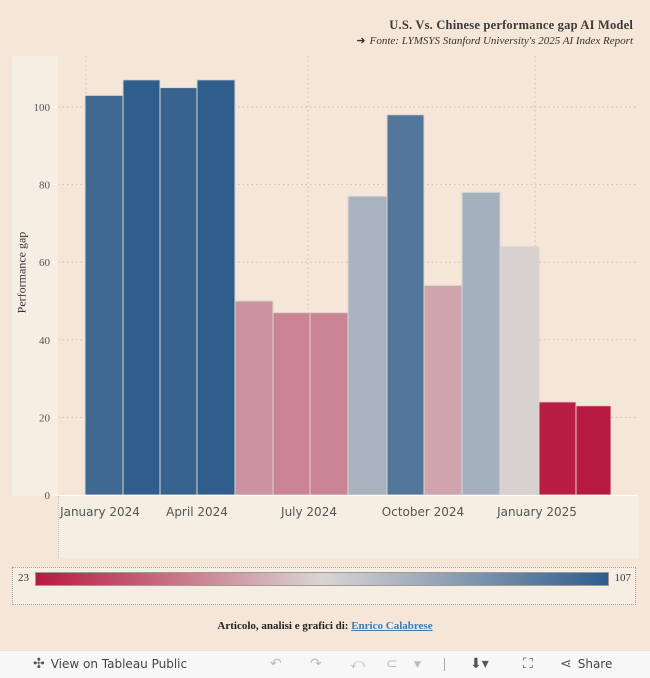 This screenshot has width=650, height=678. What do you see at coordinates (45, 263) in the screenshot?
I see `y-tick-label: 60` at bounding box center [45, 263].